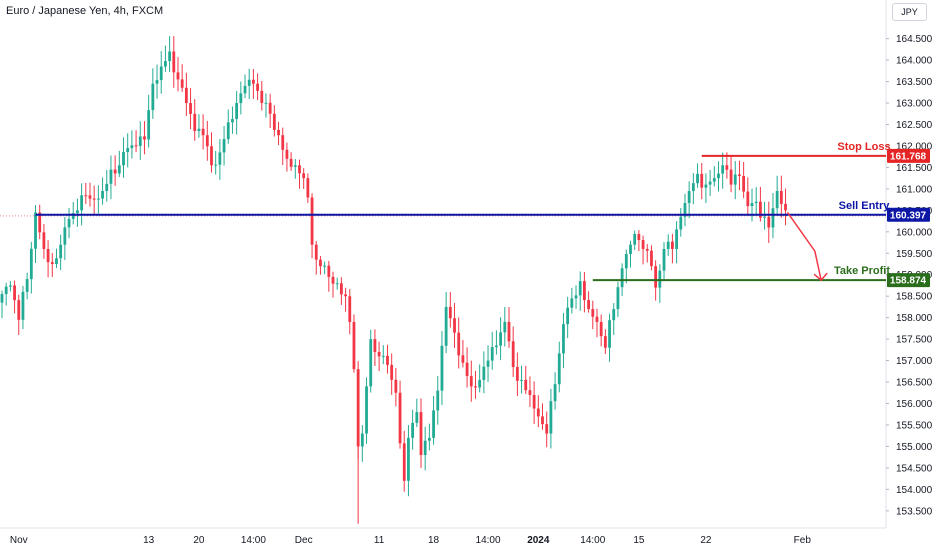 The height and width of the screenshot is (555, 932). What do you see at coordinates (914, 125) in the screenshot?
I see `y-tick-label: 162.500` at bounding box center [914, 125].